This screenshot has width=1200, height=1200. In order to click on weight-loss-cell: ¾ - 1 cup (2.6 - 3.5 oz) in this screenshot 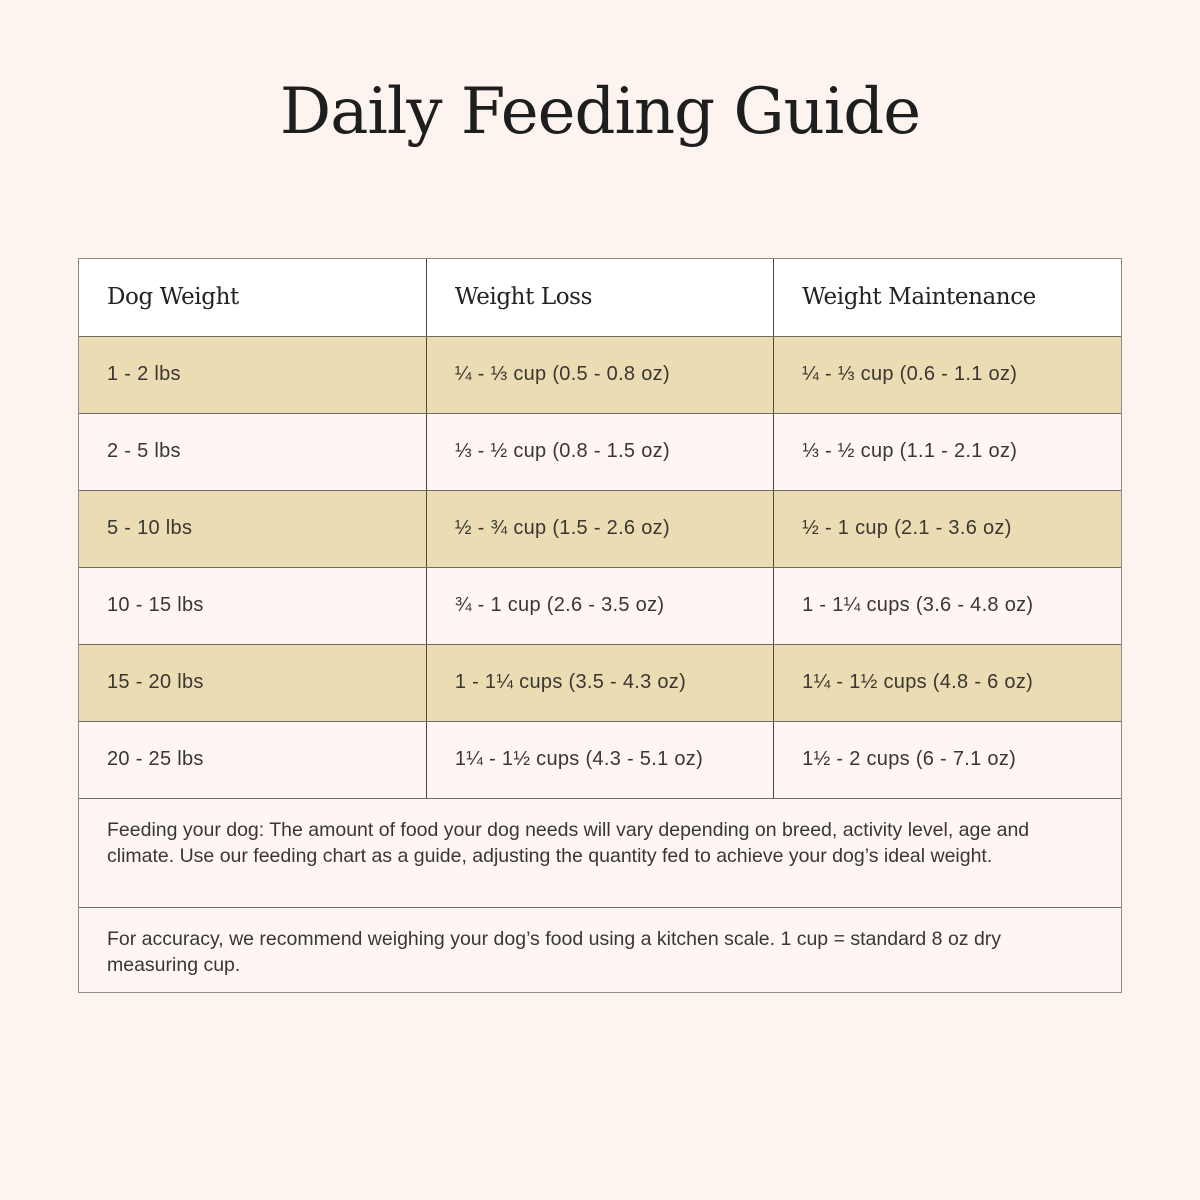, I will do `click(599, 606)`.